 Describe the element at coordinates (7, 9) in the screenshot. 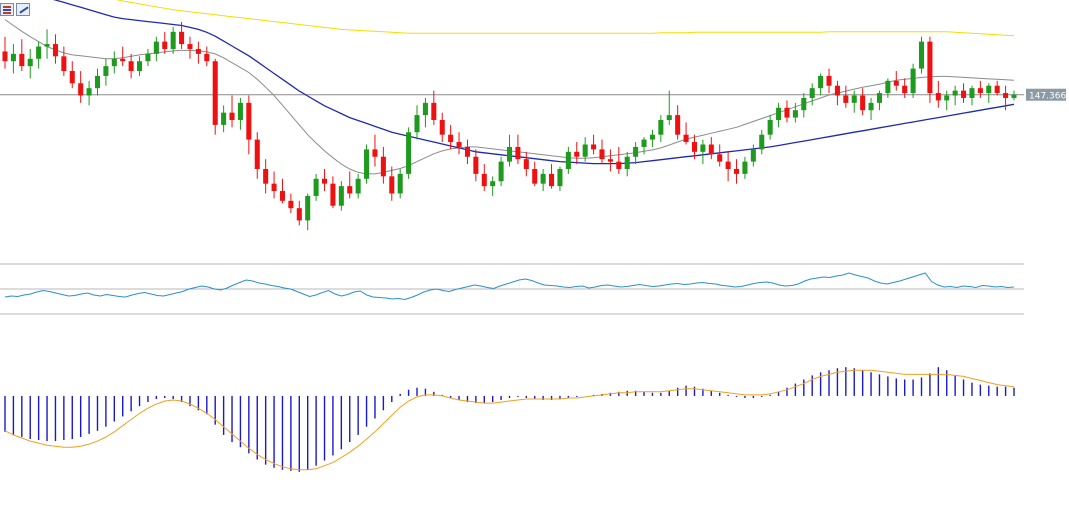

I see `bar-chart-icon` at that location.